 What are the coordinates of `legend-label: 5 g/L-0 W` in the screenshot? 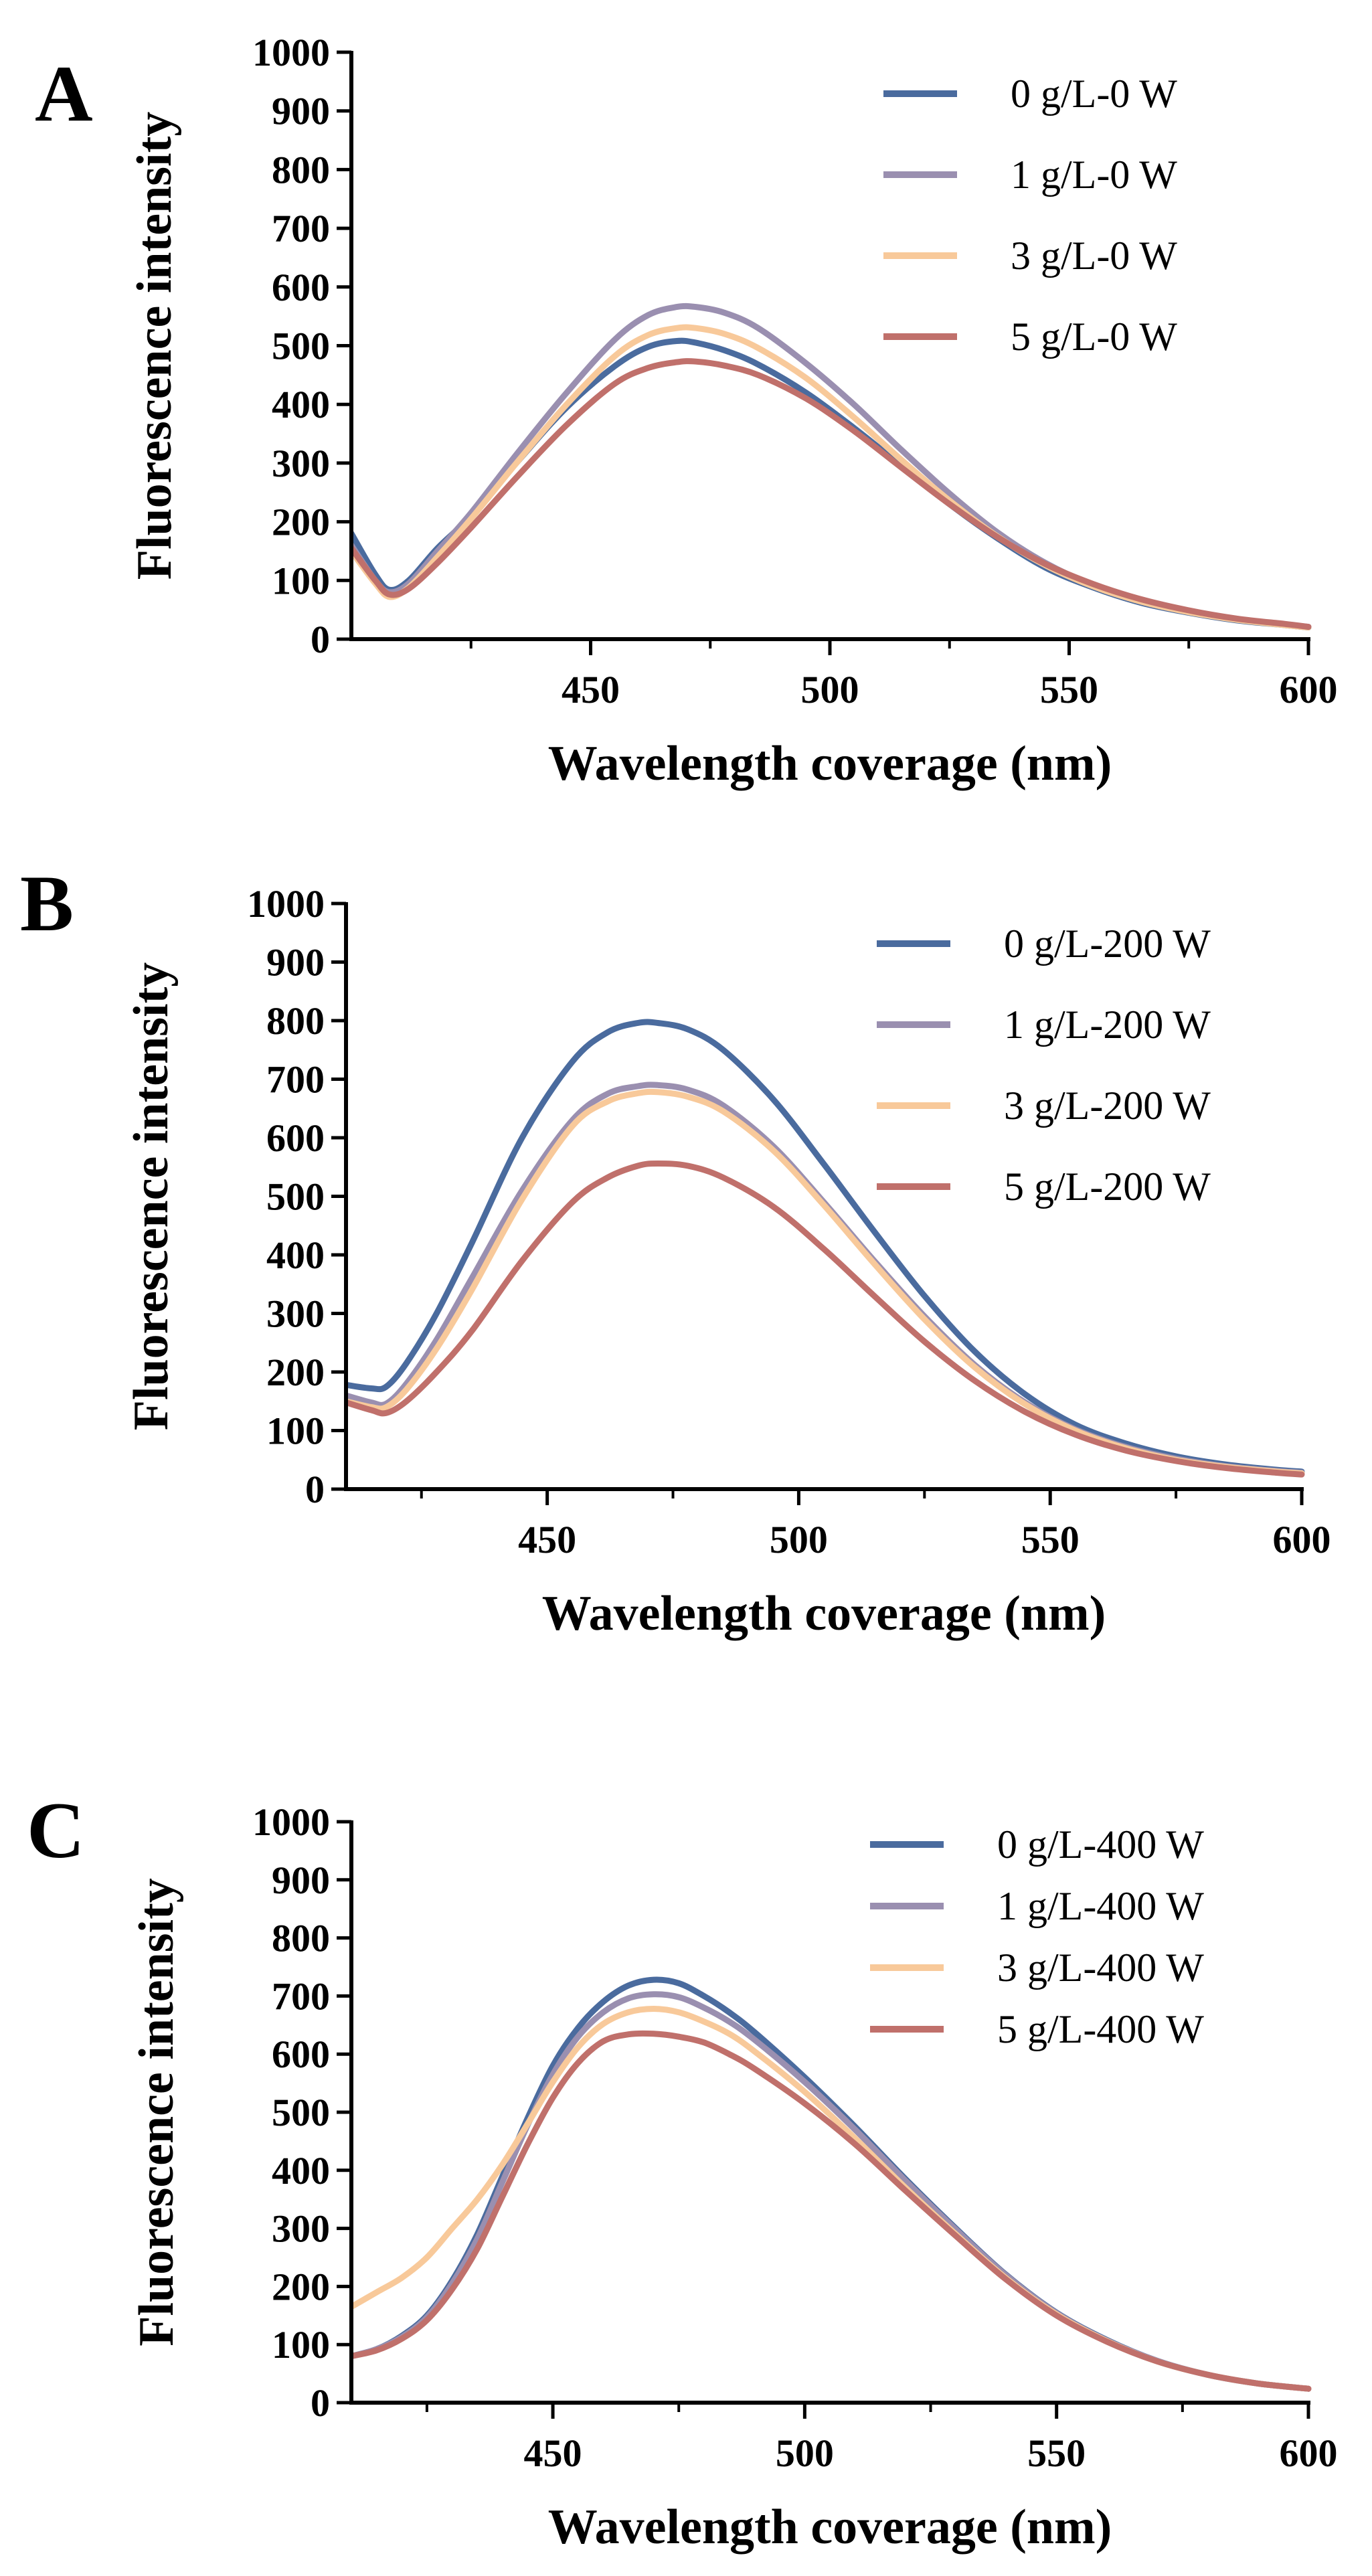 It's located at (1094, 337).